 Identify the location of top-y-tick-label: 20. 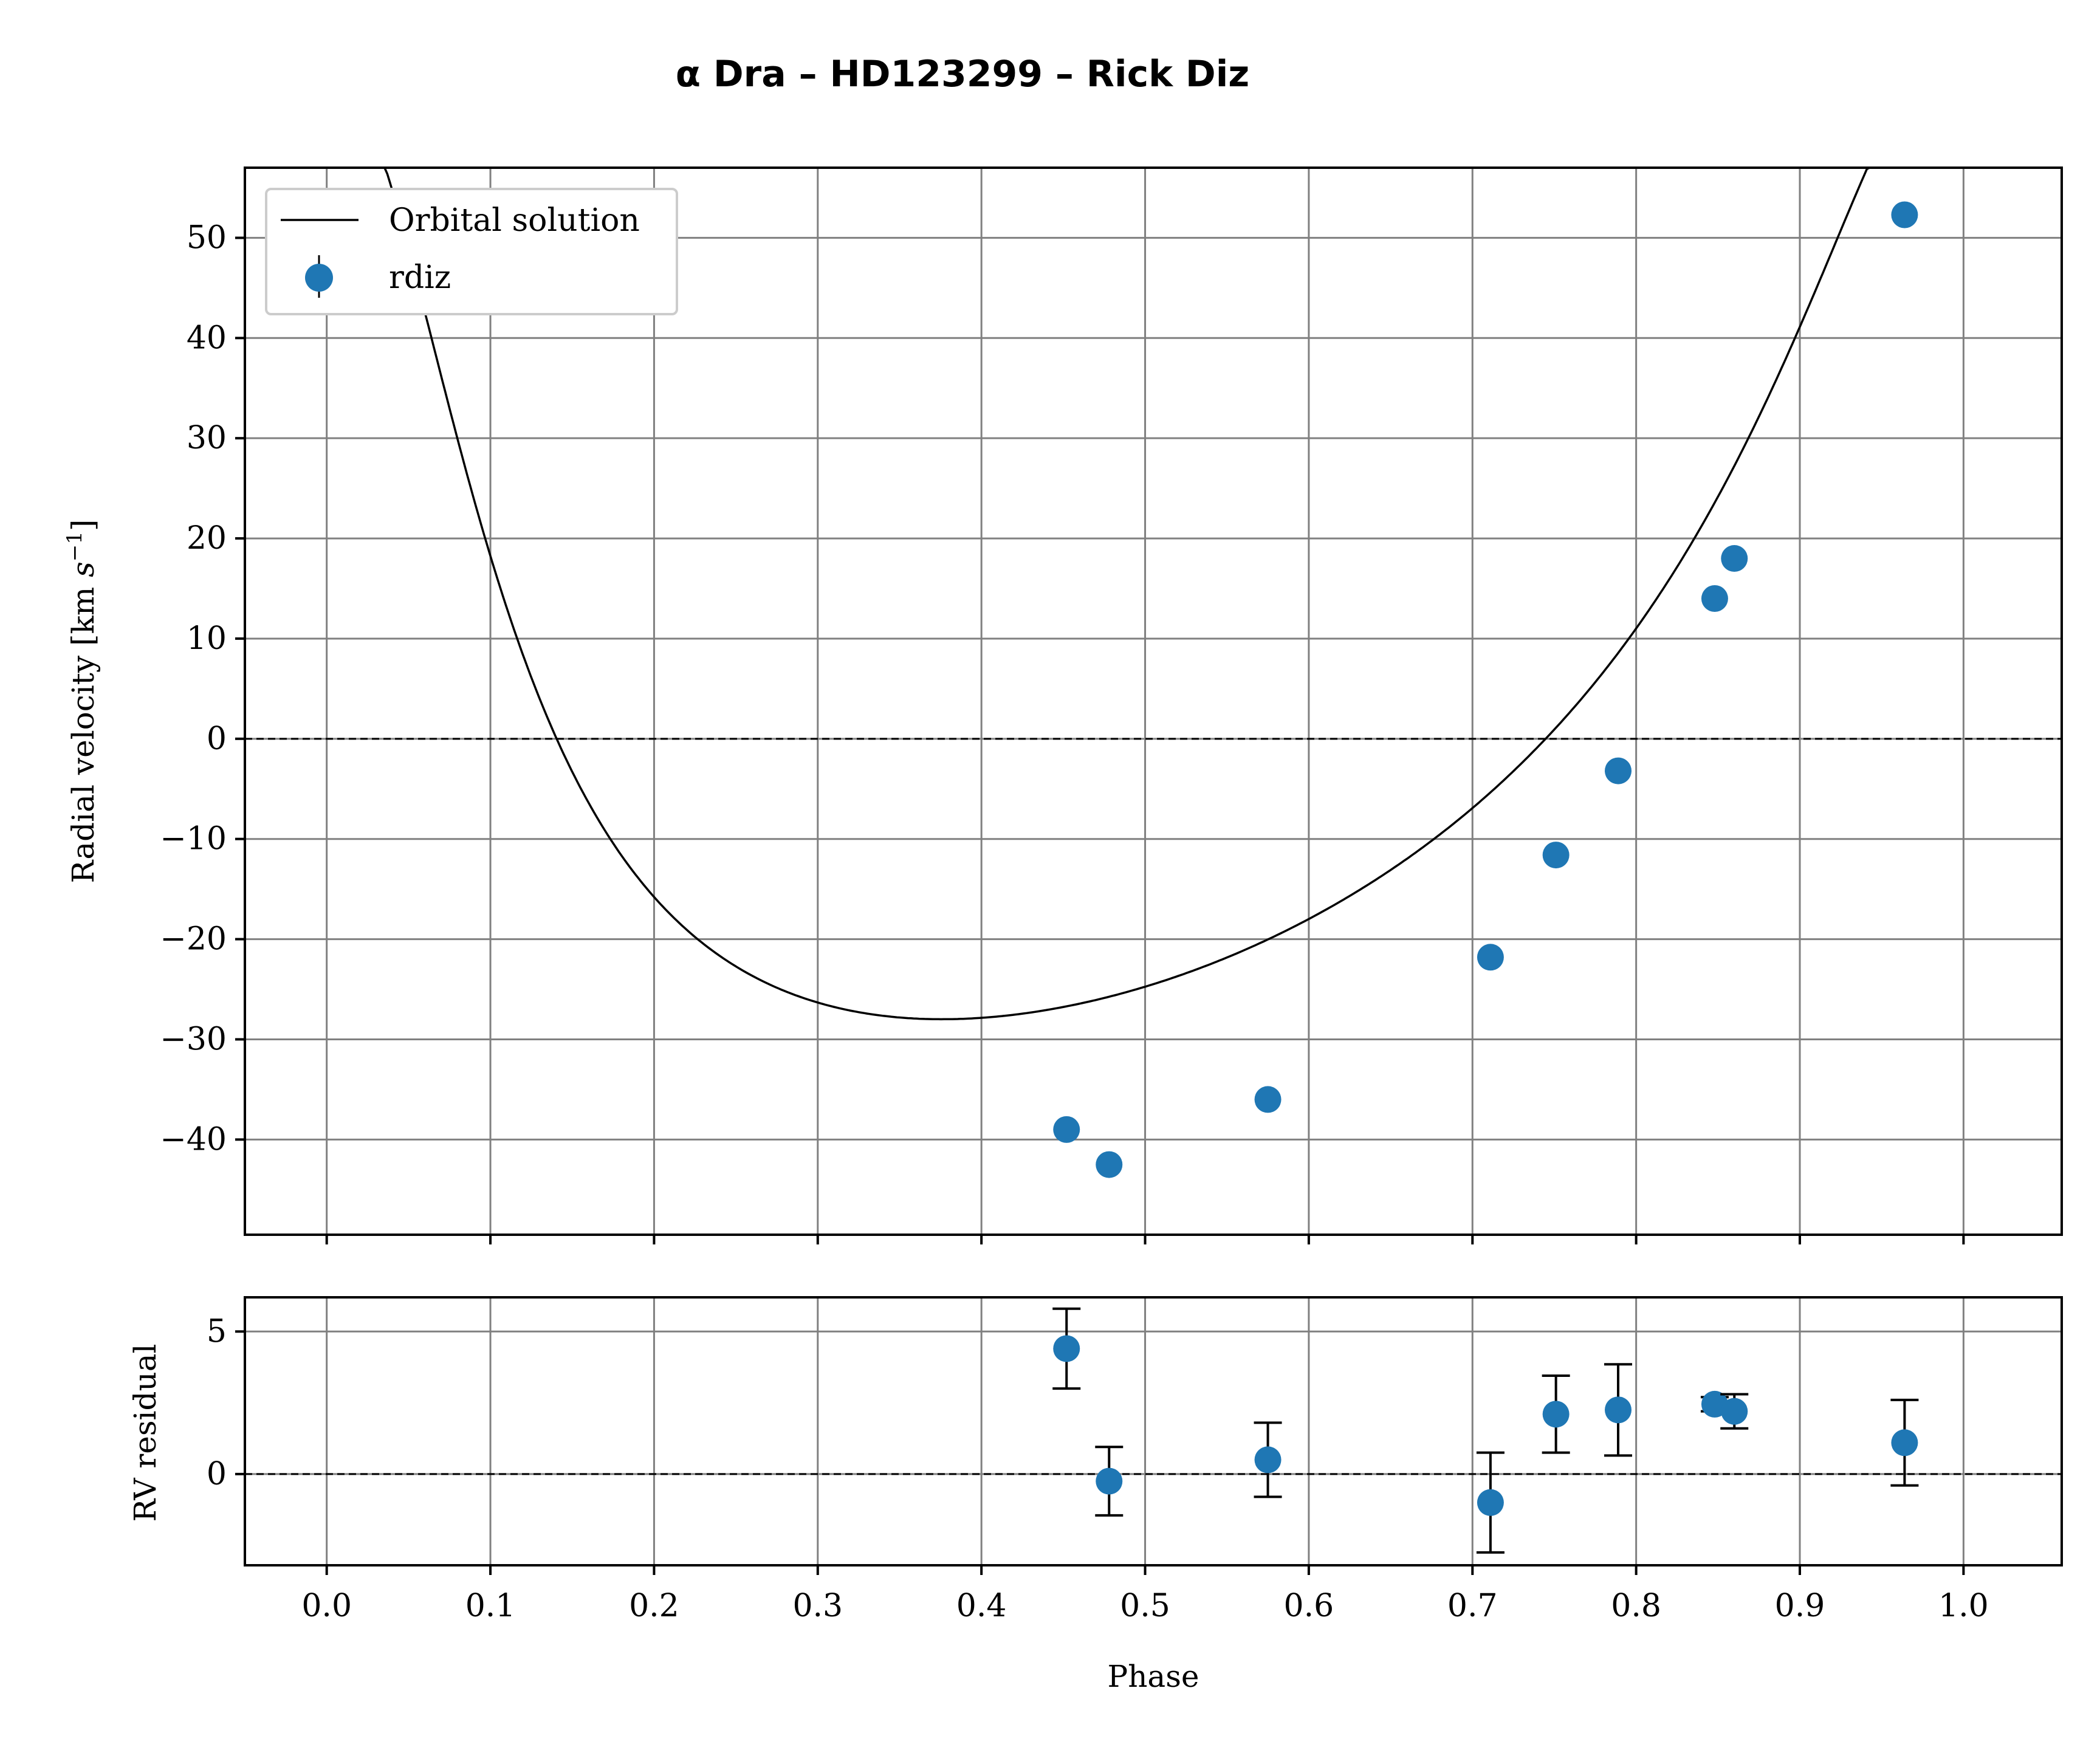
(207, 538).